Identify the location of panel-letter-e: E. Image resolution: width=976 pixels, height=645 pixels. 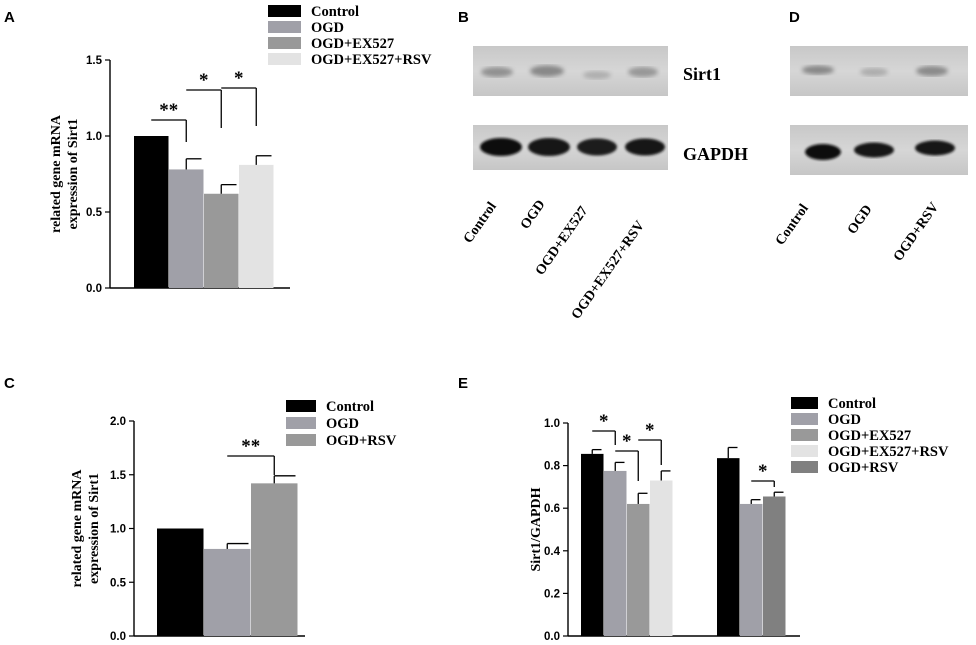
(463, 383).